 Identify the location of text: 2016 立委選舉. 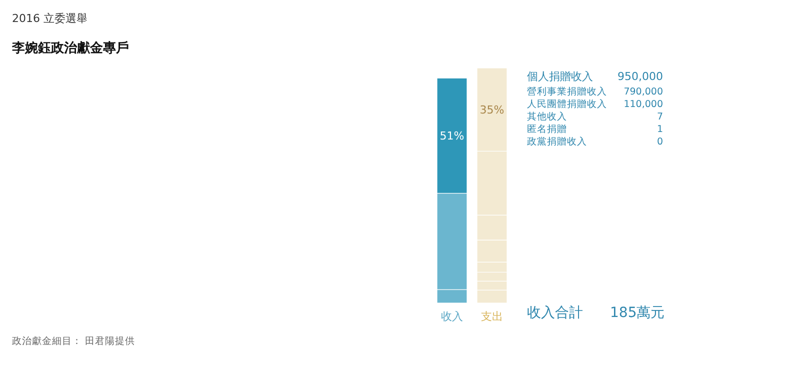
(50, 18).